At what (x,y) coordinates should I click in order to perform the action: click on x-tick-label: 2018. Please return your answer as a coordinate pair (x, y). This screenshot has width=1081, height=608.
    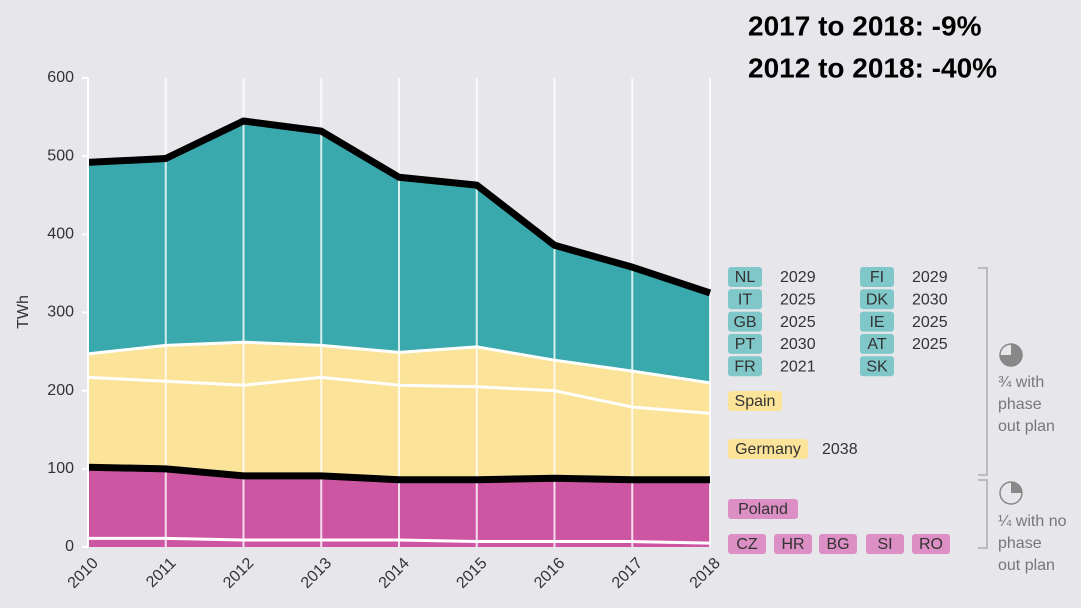
    Looking at the image, I should click on (705, 573).